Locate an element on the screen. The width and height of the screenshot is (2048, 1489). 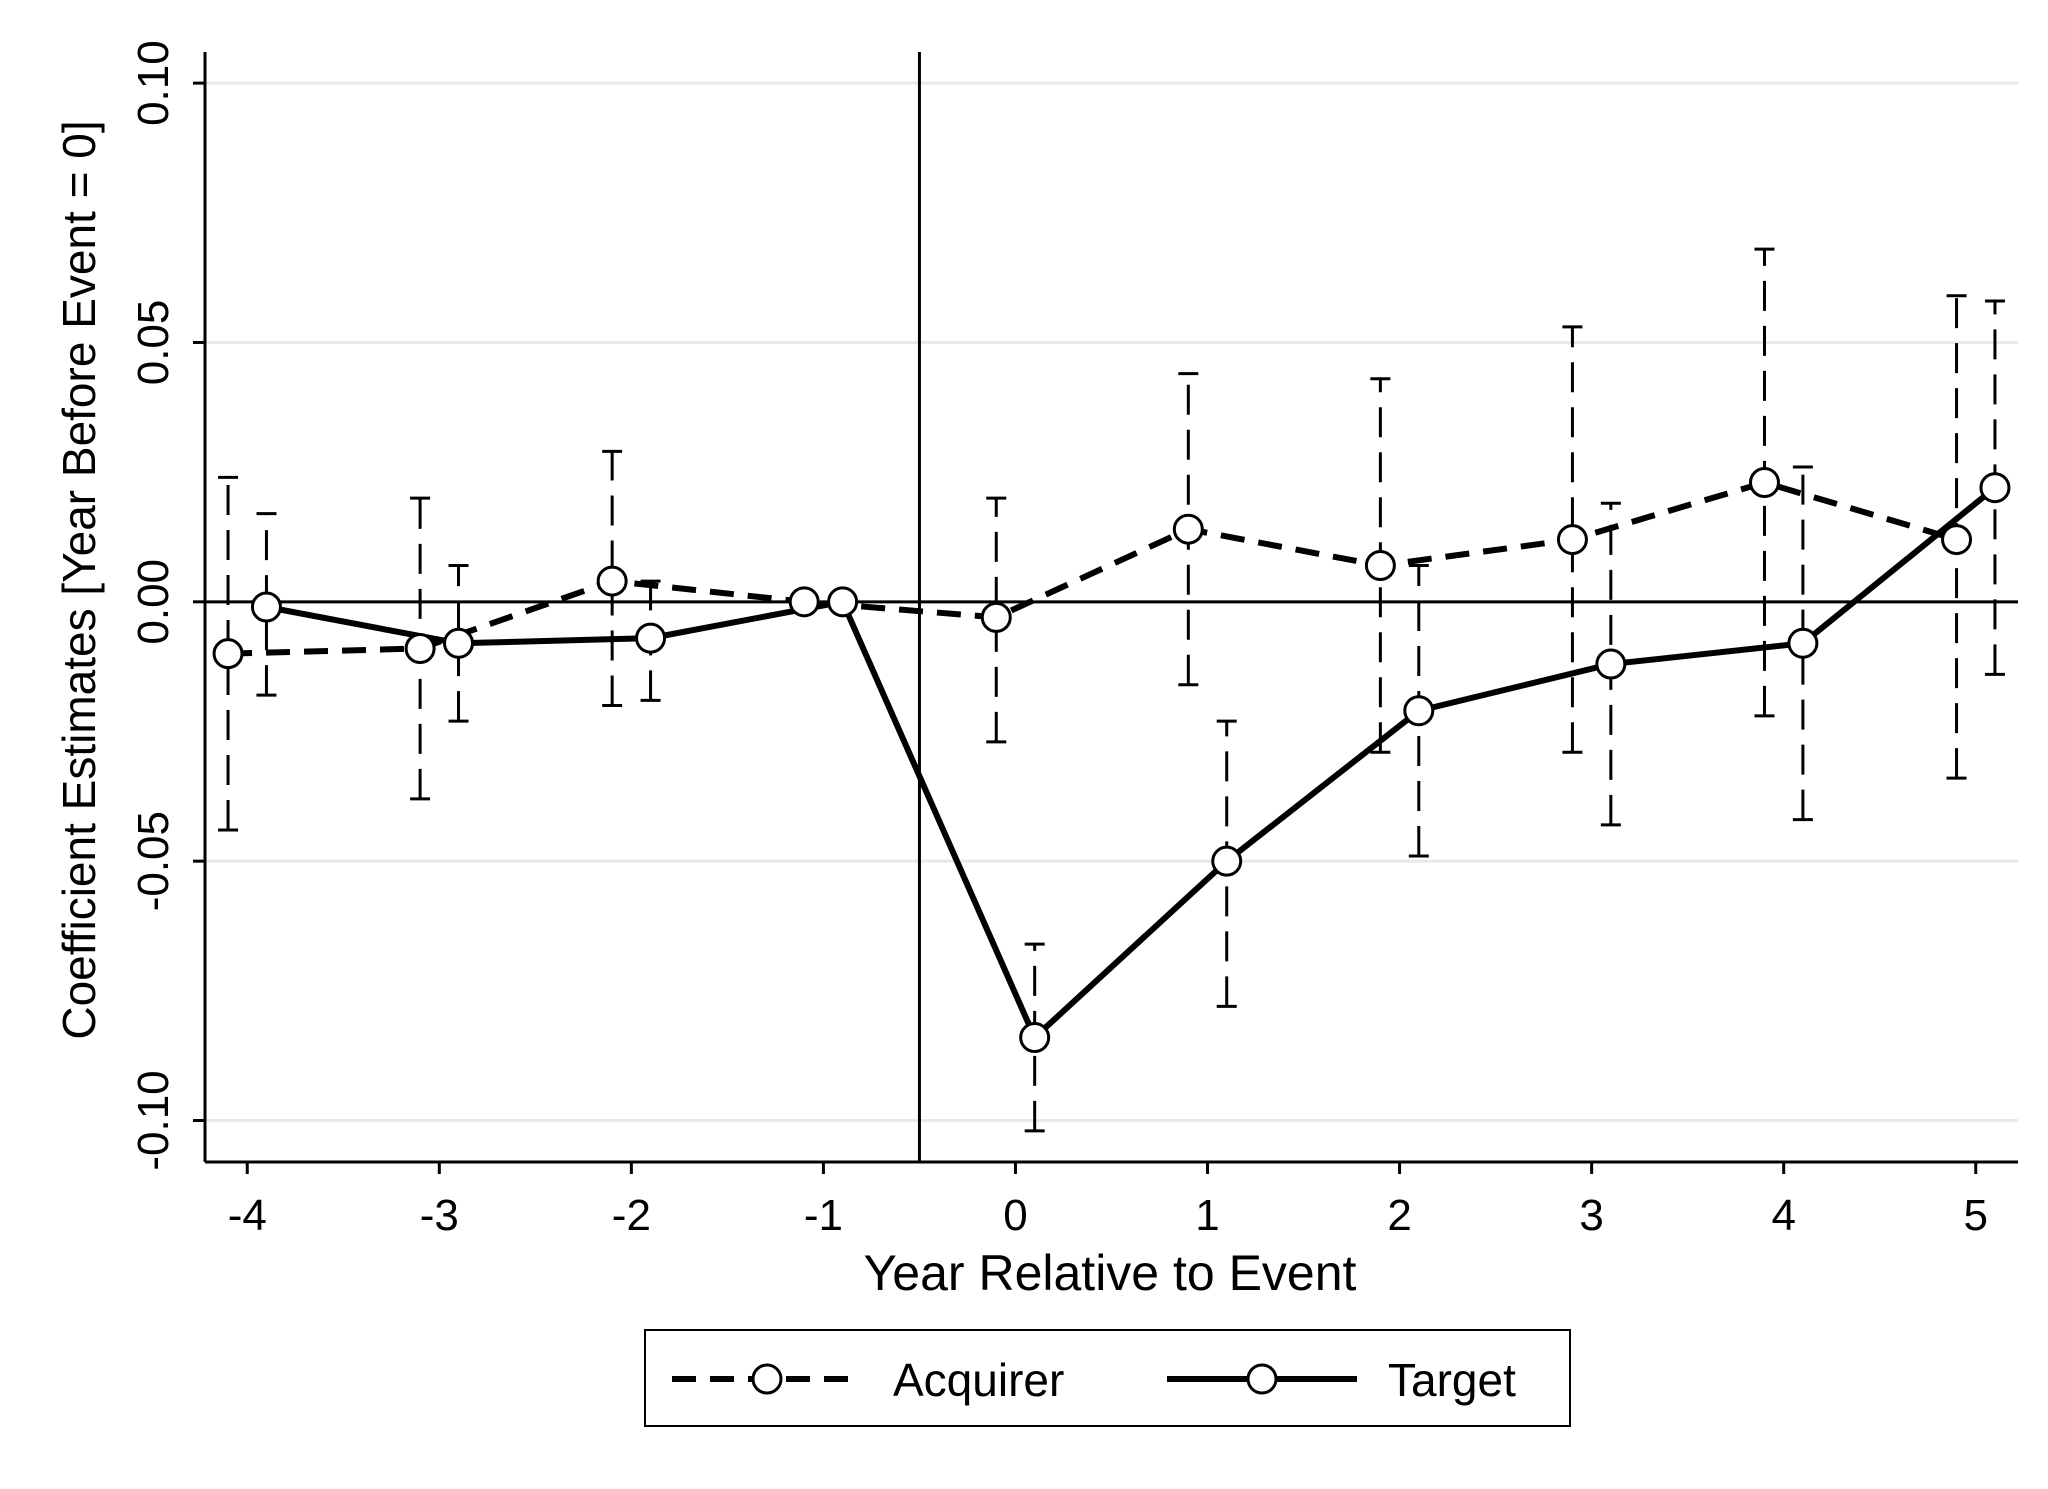
y-tick-label-3: 0.05 is located at coordinates (153, 343).